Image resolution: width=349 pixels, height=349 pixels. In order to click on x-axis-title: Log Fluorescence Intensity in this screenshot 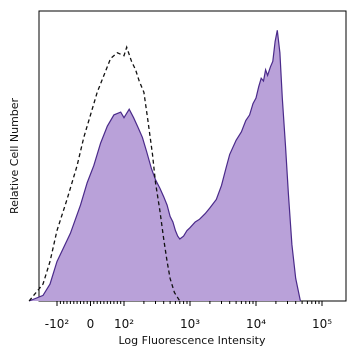, I will do `click(192, 340)`.